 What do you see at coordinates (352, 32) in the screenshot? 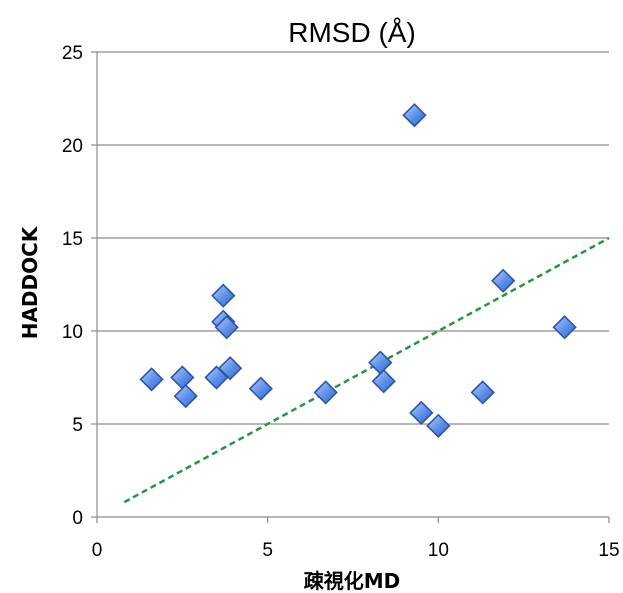
I see `chart-title: RMSD (Å)` at bounding box center [352, 32].